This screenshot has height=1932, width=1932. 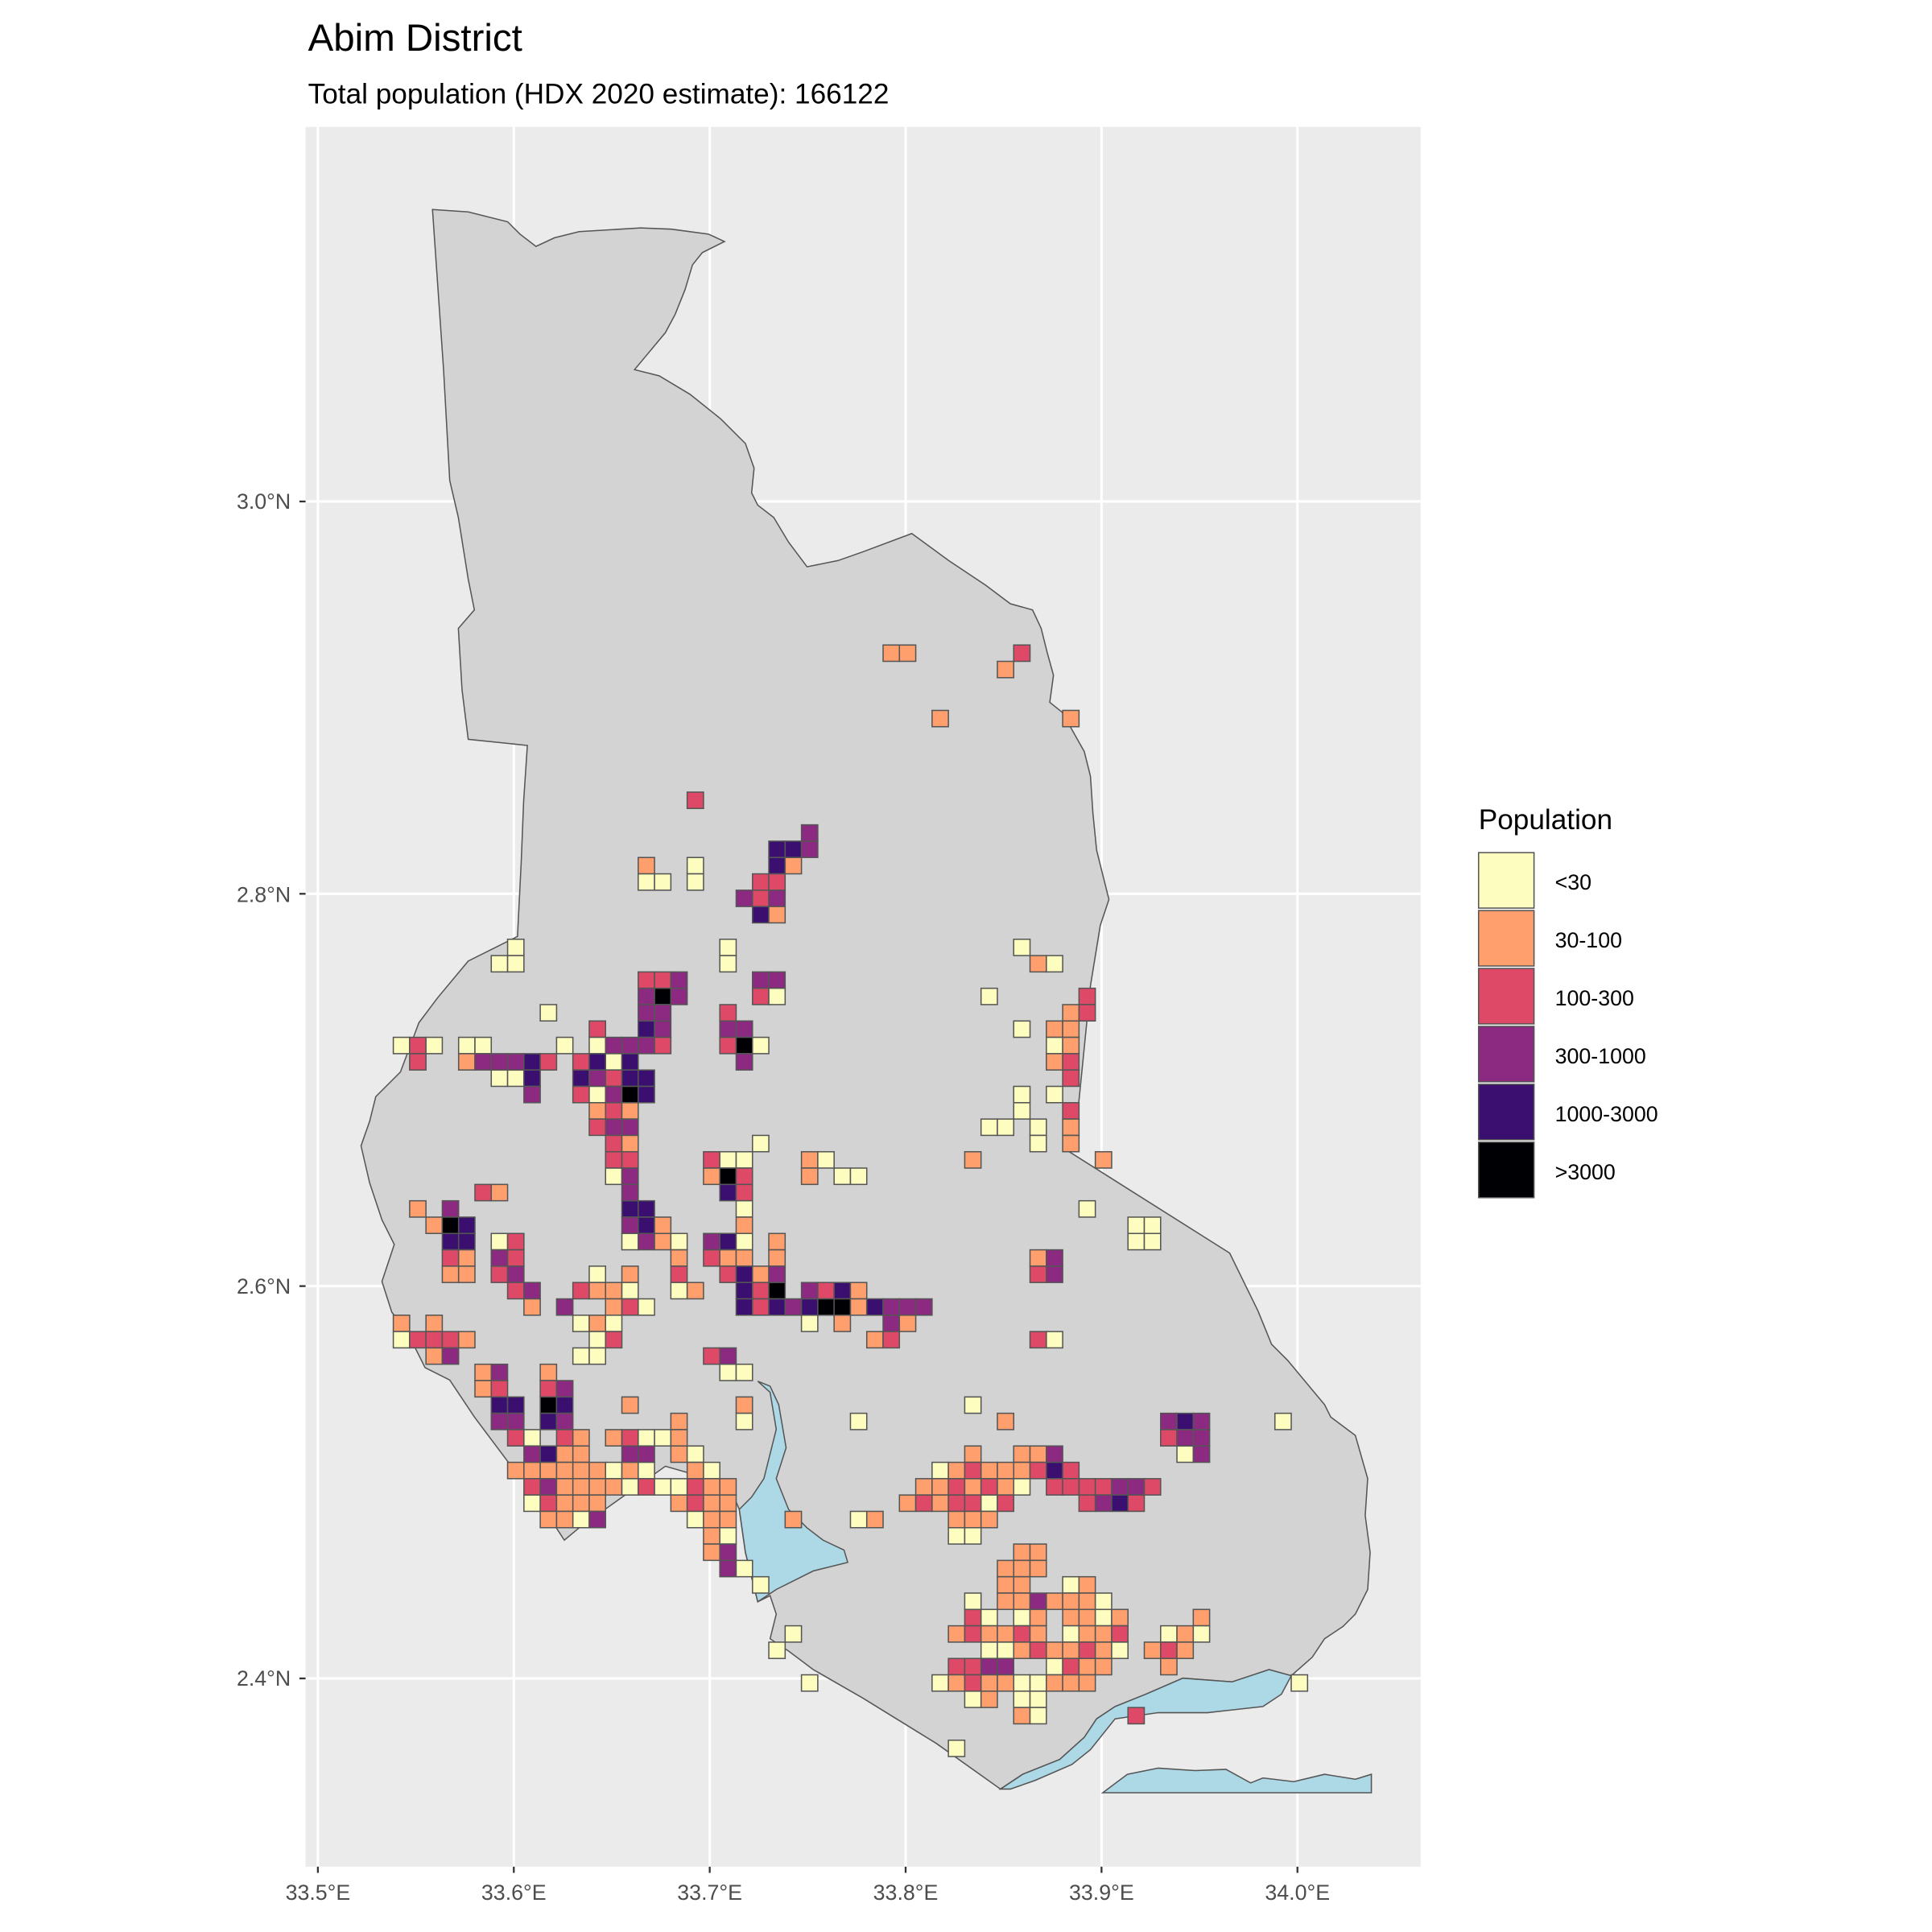 I want to click on y-tick-label: 3.0°N, so click(x=264, y=501).